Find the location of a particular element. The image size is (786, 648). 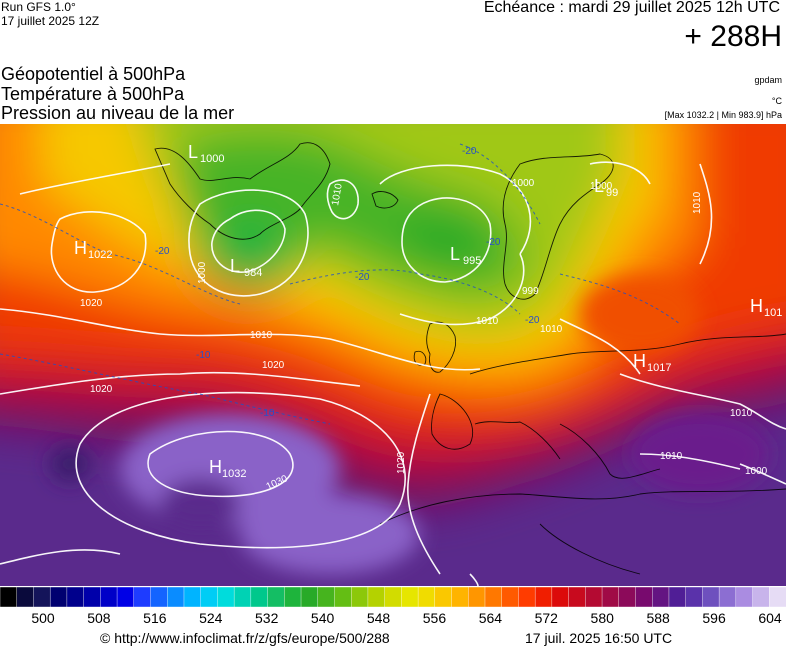

color-scale-tick: 564 is located at coordinates (490, 618).